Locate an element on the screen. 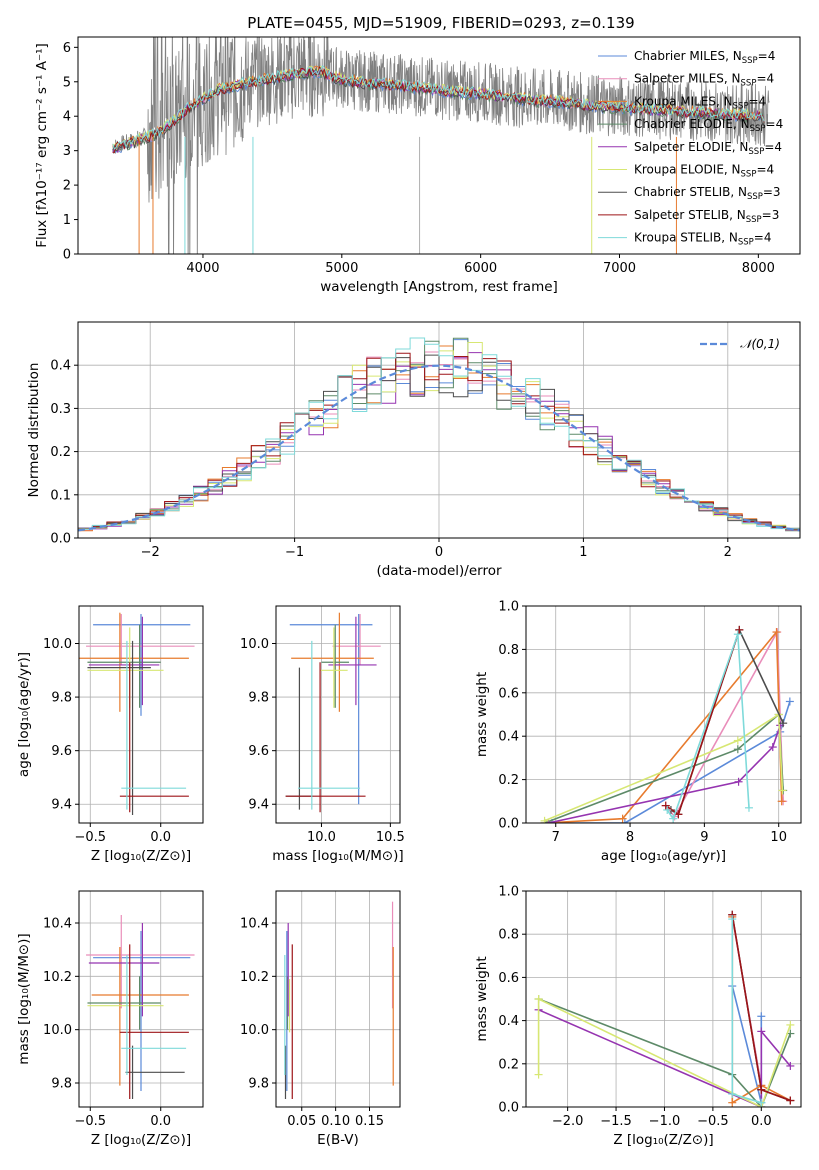  legend-label-chabrier-elodie: Chabrier ELODIE, NSSP=4 is located at coordinates (708, 125).